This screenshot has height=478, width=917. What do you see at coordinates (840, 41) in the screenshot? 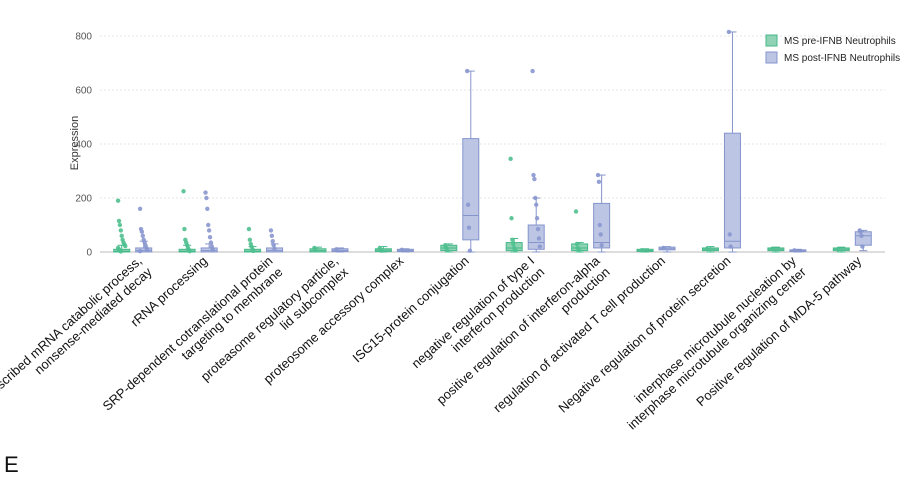
I see `legend-label-pre: MS pre-IFNB Neutrophils` at bounding box center [840, 41].